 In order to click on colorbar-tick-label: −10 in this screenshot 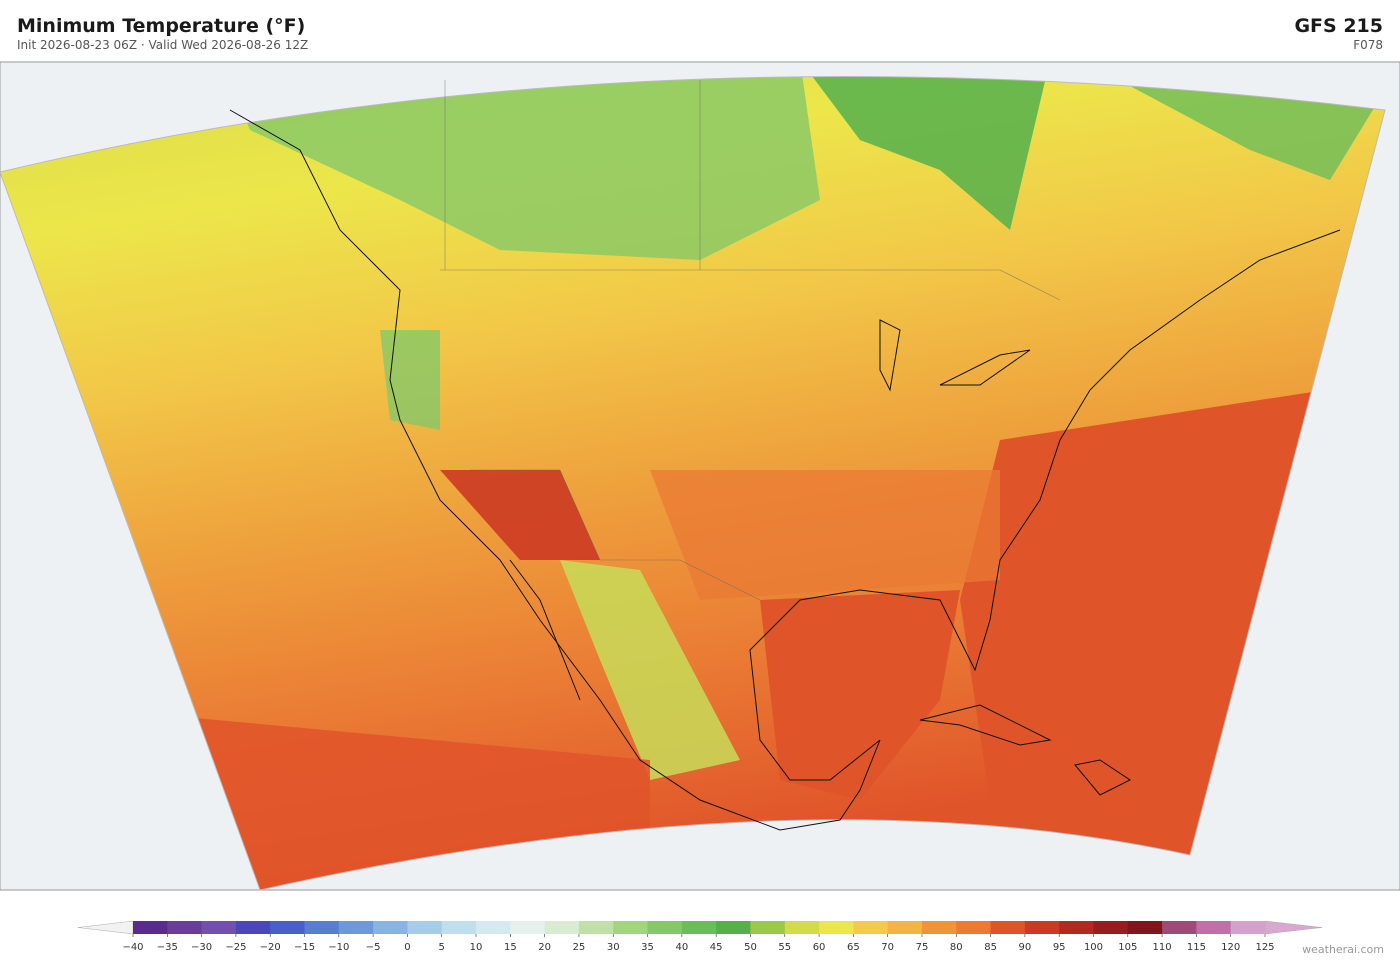, I will do `click(338, 947)`.